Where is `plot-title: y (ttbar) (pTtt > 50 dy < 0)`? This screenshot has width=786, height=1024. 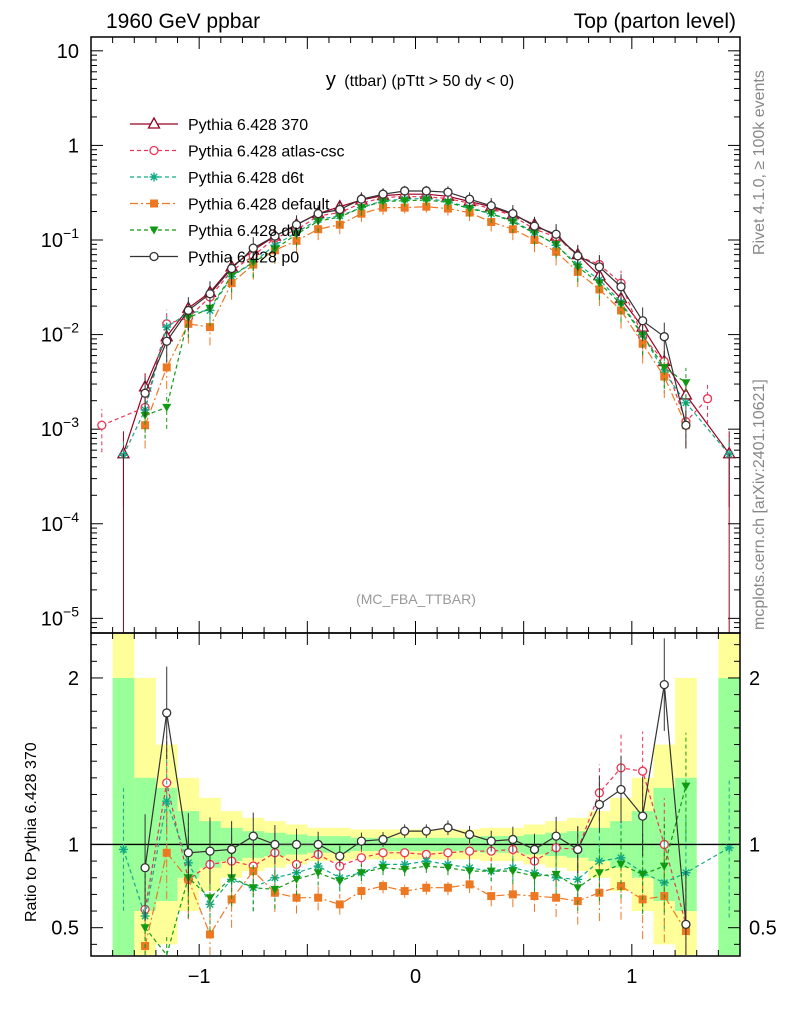 plot-title: y (ttbar) (pTtt > 50 dy < 0) is located at coordinates (420, 80).